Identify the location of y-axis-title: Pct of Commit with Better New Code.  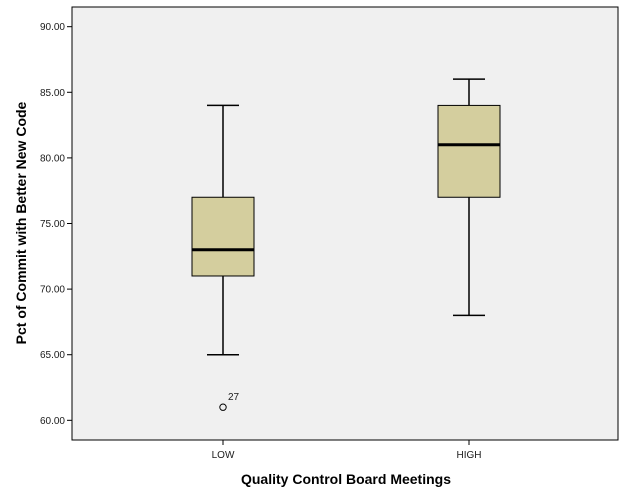
(21, 222).